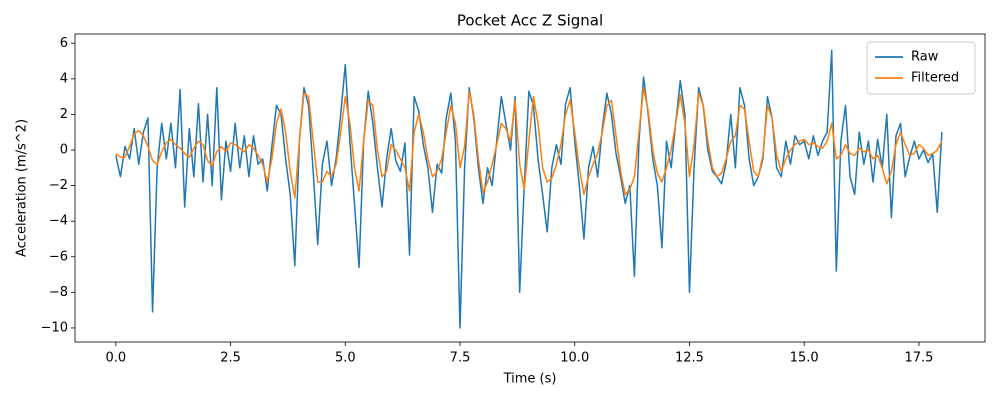  I want to click on x-axis-label: Time (s), so click(530, 379).